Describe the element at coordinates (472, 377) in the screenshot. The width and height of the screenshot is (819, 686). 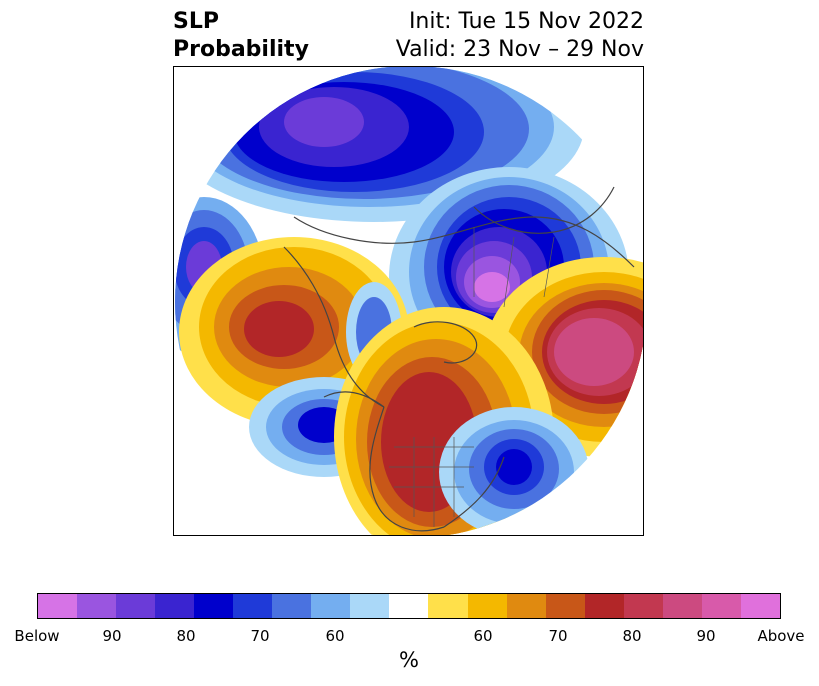
I see `borders` at that location.